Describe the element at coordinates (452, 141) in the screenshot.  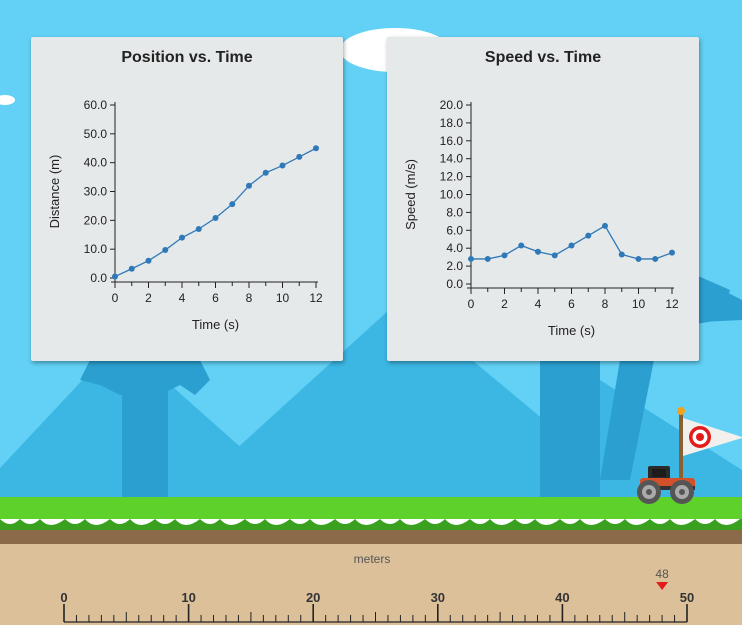
I see `y-tick-label: 16.0` at that location.